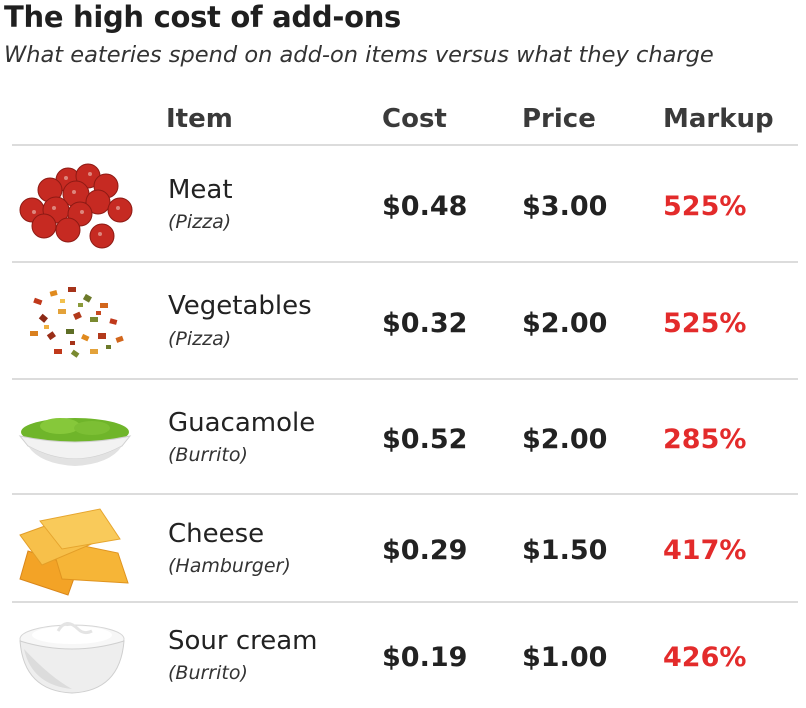  Describe the element at coordinates (77, 322) in the screenshot. I see `vegetable-flakes-icon` at that location.